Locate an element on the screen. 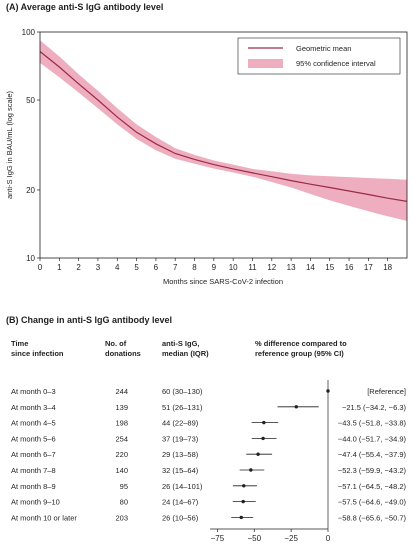 The width and height of the screenshot is (412, 550). x-tick-label: 5 is located at coordinates (136, 267).